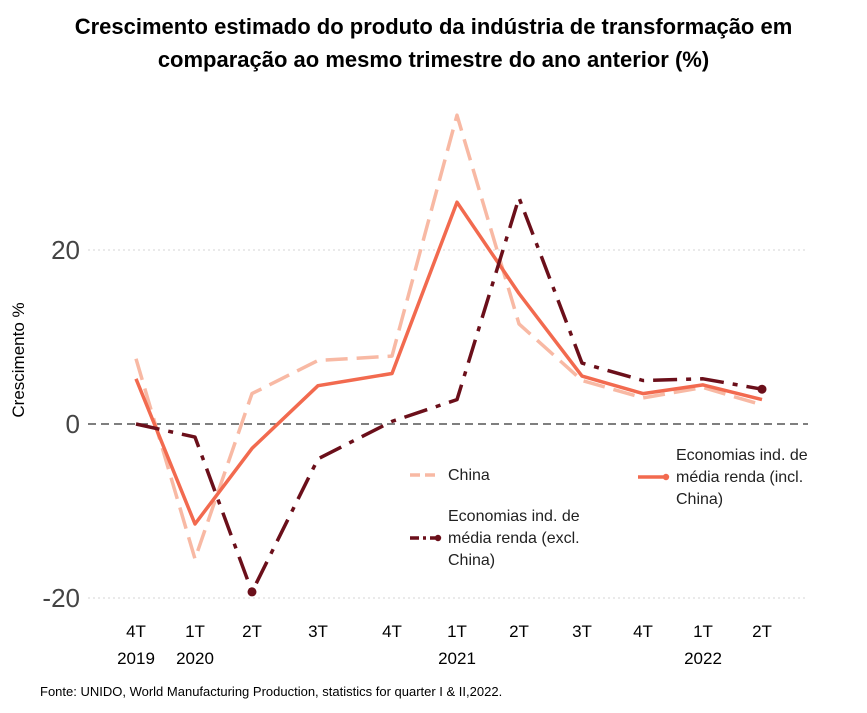  Describe the element at coordinates (457, 631) in the screenshot. I see `x-tick-quarter-5: 1T` at that location.